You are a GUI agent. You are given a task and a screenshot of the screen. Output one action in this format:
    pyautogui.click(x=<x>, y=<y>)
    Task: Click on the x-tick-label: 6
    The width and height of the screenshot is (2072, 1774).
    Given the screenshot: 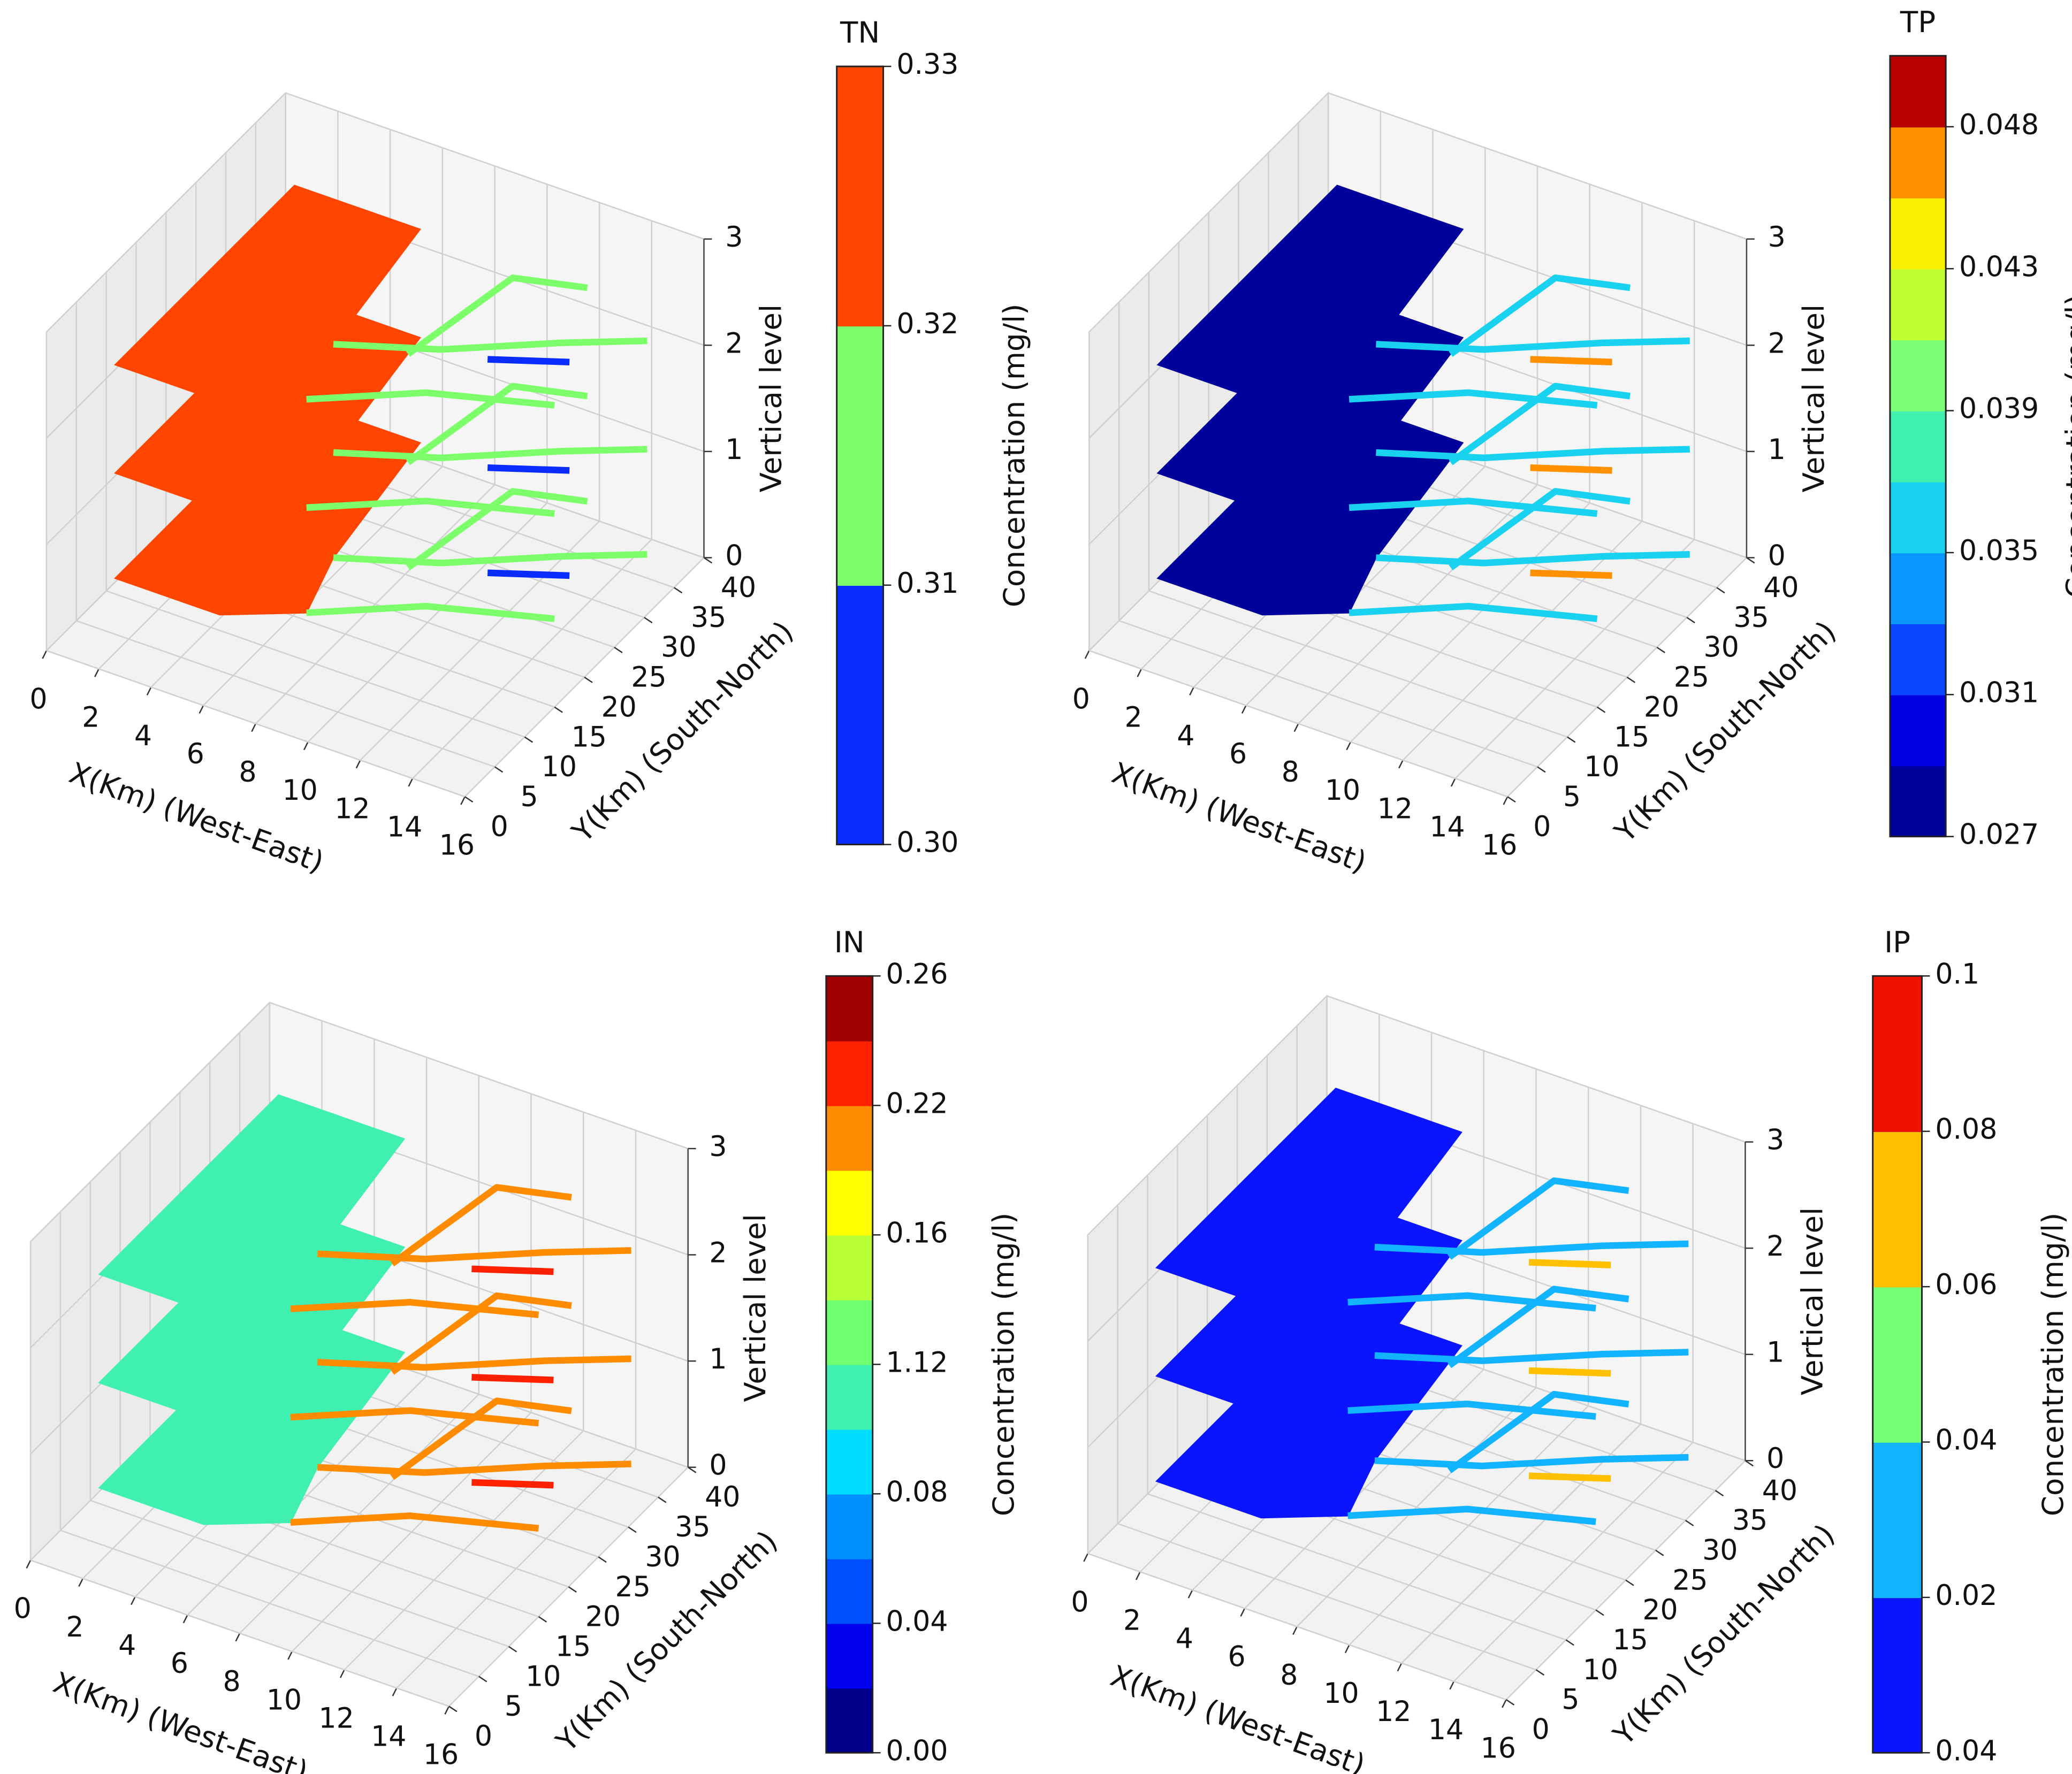 What is the action you would take?
    pyautogui.click(x=196, y=754)
    